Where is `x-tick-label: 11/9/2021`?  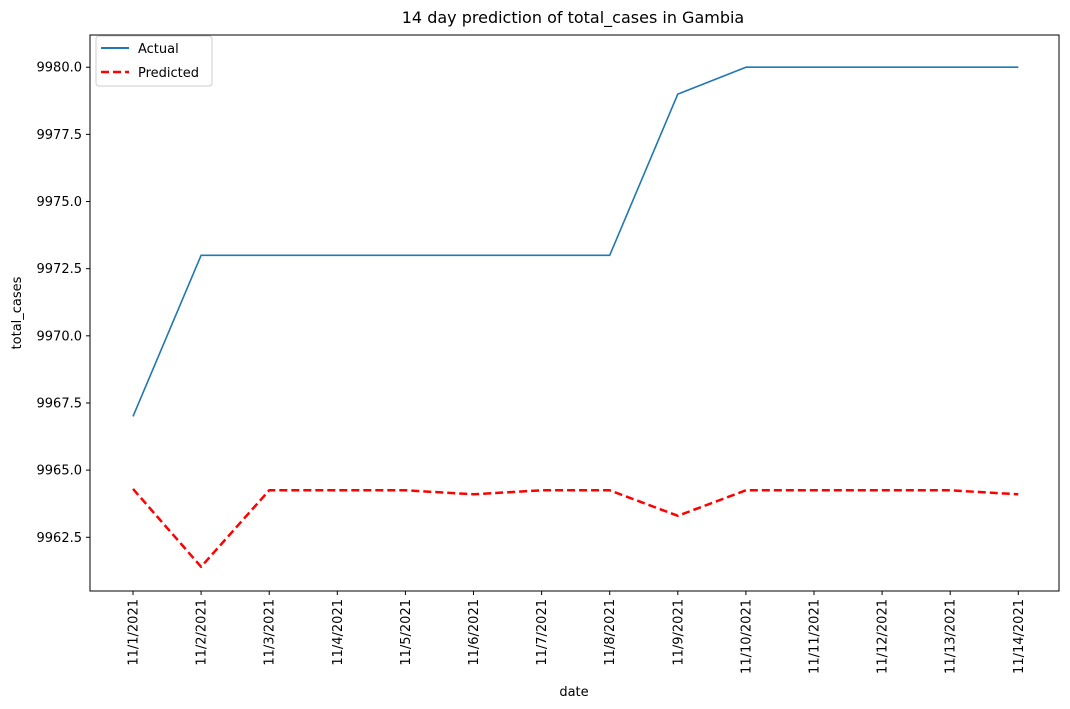
x-tick-label: 11/9/2021 is located at coordinates (678, 632).